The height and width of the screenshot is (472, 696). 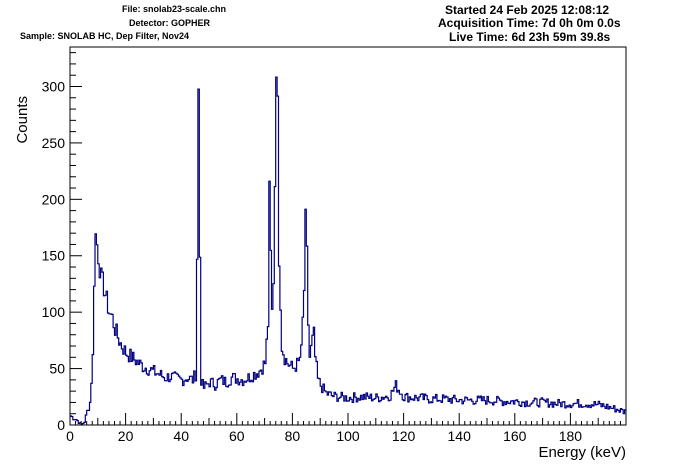 What do you see at coordinates (54, 199) in the screenshot?
I see `y-tick-label: 200` at bounding box center [54, 199].